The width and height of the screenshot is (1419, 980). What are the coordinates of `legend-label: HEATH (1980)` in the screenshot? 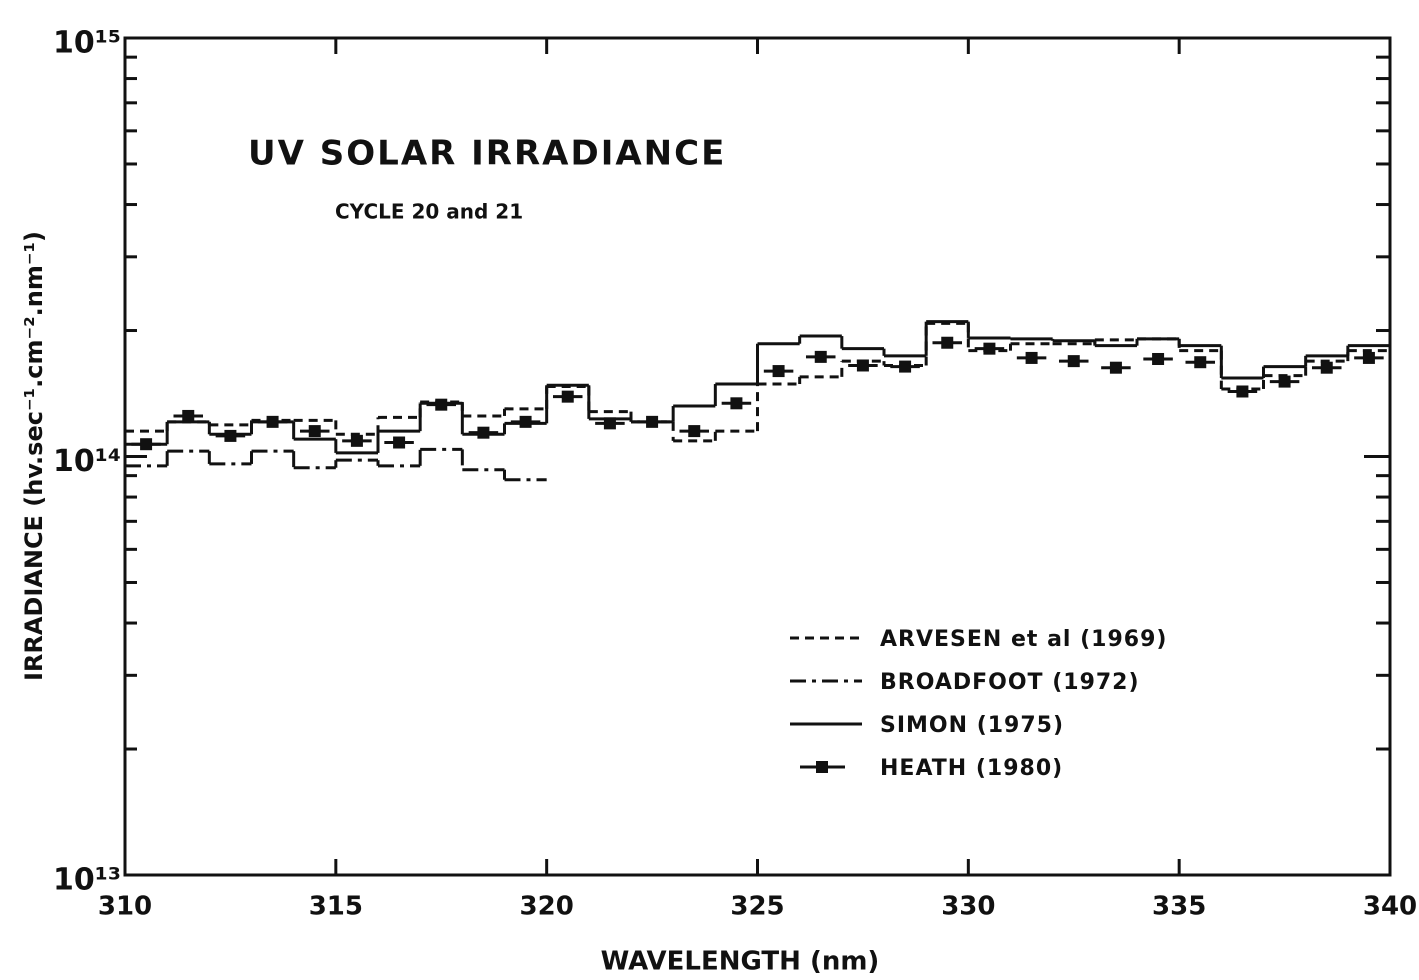 It's located at (971, 768).